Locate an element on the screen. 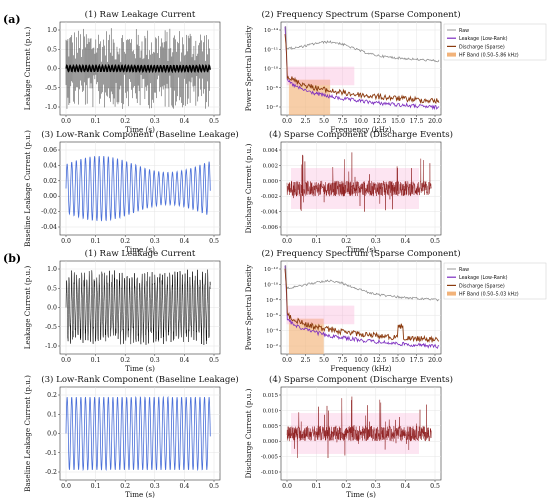 The image size is (550, 498). s0-p3-ytick-label: 0.000 is located at coordinates (271, 182).